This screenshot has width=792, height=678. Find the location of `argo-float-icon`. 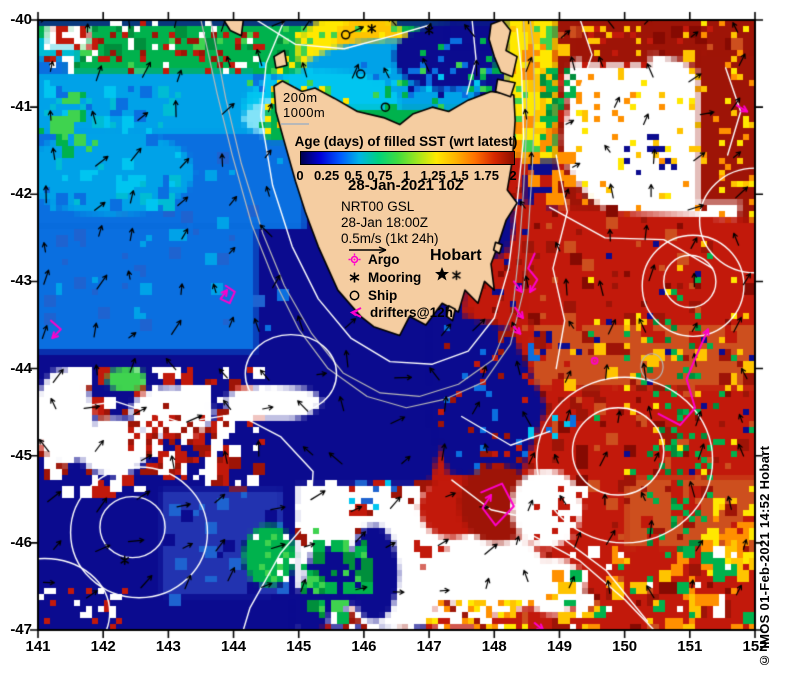

argo-float-icon is located at coordinates (354, 259).